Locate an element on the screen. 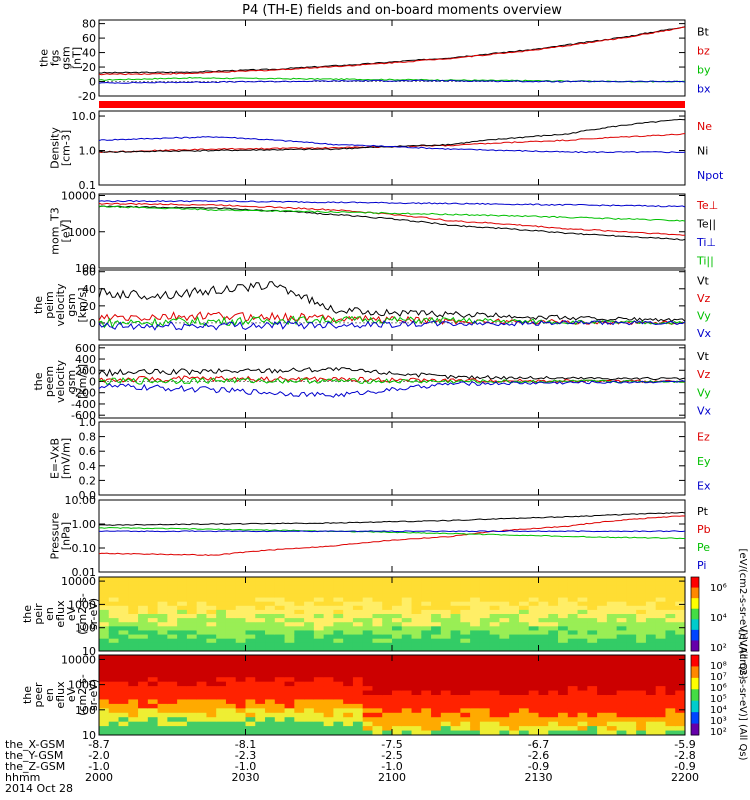  xaxis-row-value: -6.7 is located at coordinates (538, 744).